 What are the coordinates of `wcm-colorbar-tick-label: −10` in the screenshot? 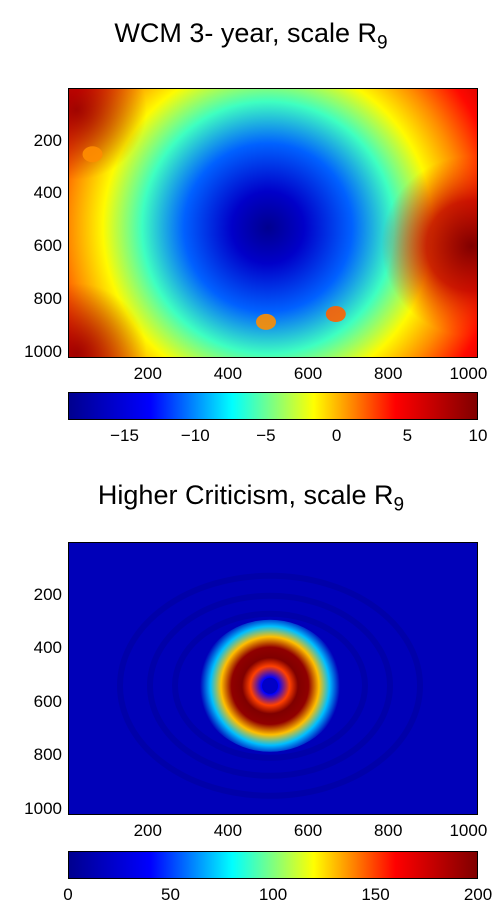 It's located at (195, 435).